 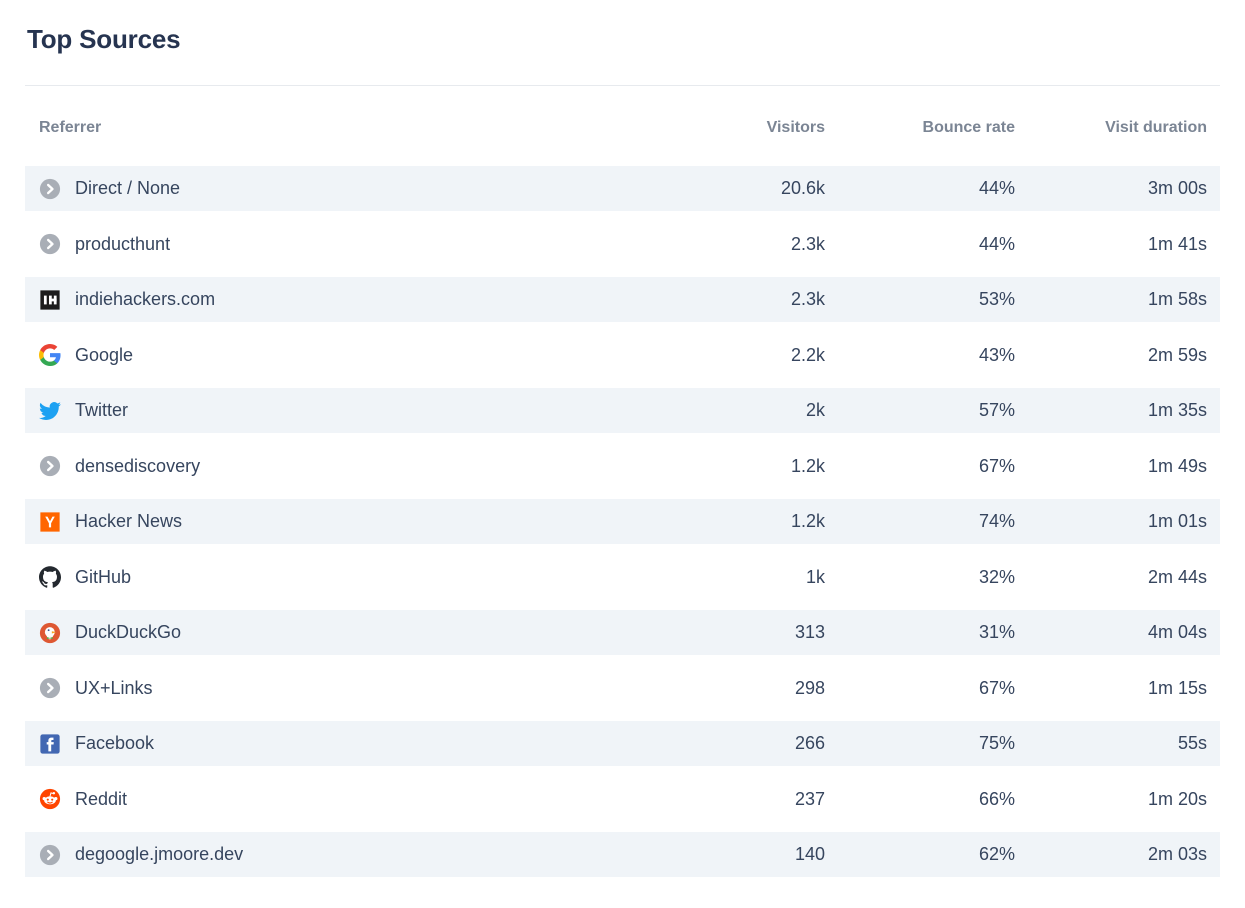 I want to click on visitors-value: 266, so click(x=809, y=743).